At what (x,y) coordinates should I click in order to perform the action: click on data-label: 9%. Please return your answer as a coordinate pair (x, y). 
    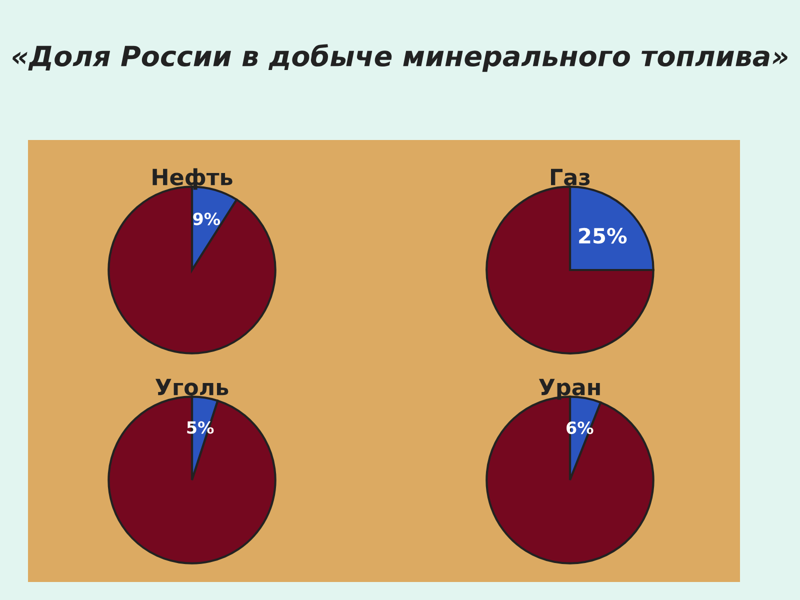
    Looking at the image, I should click on (206, 219).